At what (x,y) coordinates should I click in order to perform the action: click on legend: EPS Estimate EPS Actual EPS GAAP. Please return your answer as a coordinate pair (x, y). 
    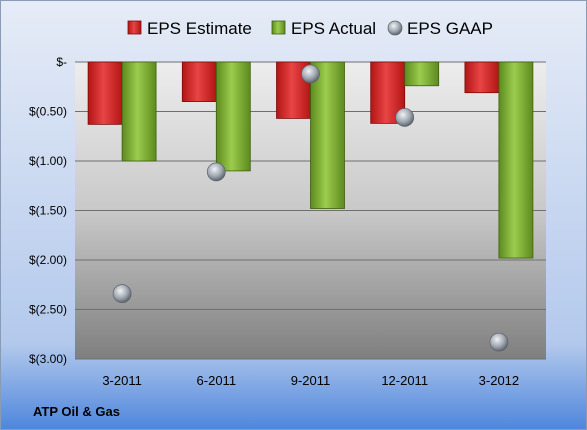
    Looking at the image, I should click on (310, 28).